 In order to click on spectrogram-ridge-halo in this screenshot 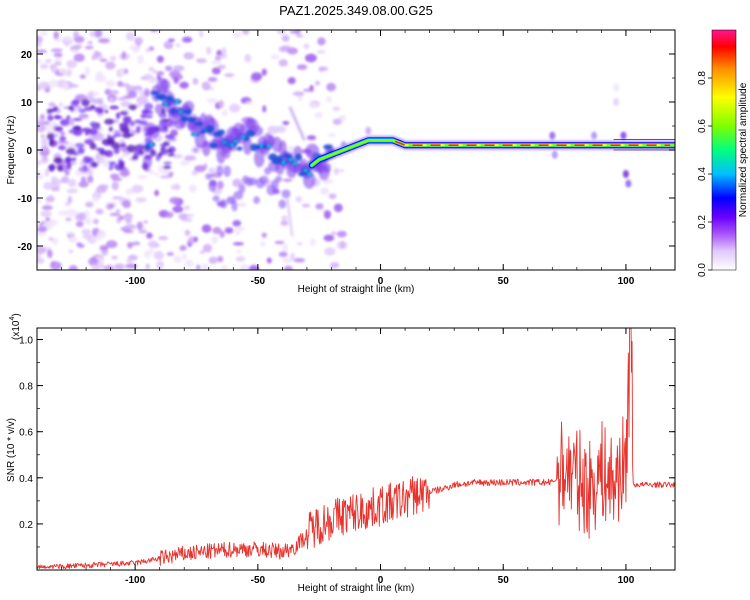, I will do `click(159, 109)`.